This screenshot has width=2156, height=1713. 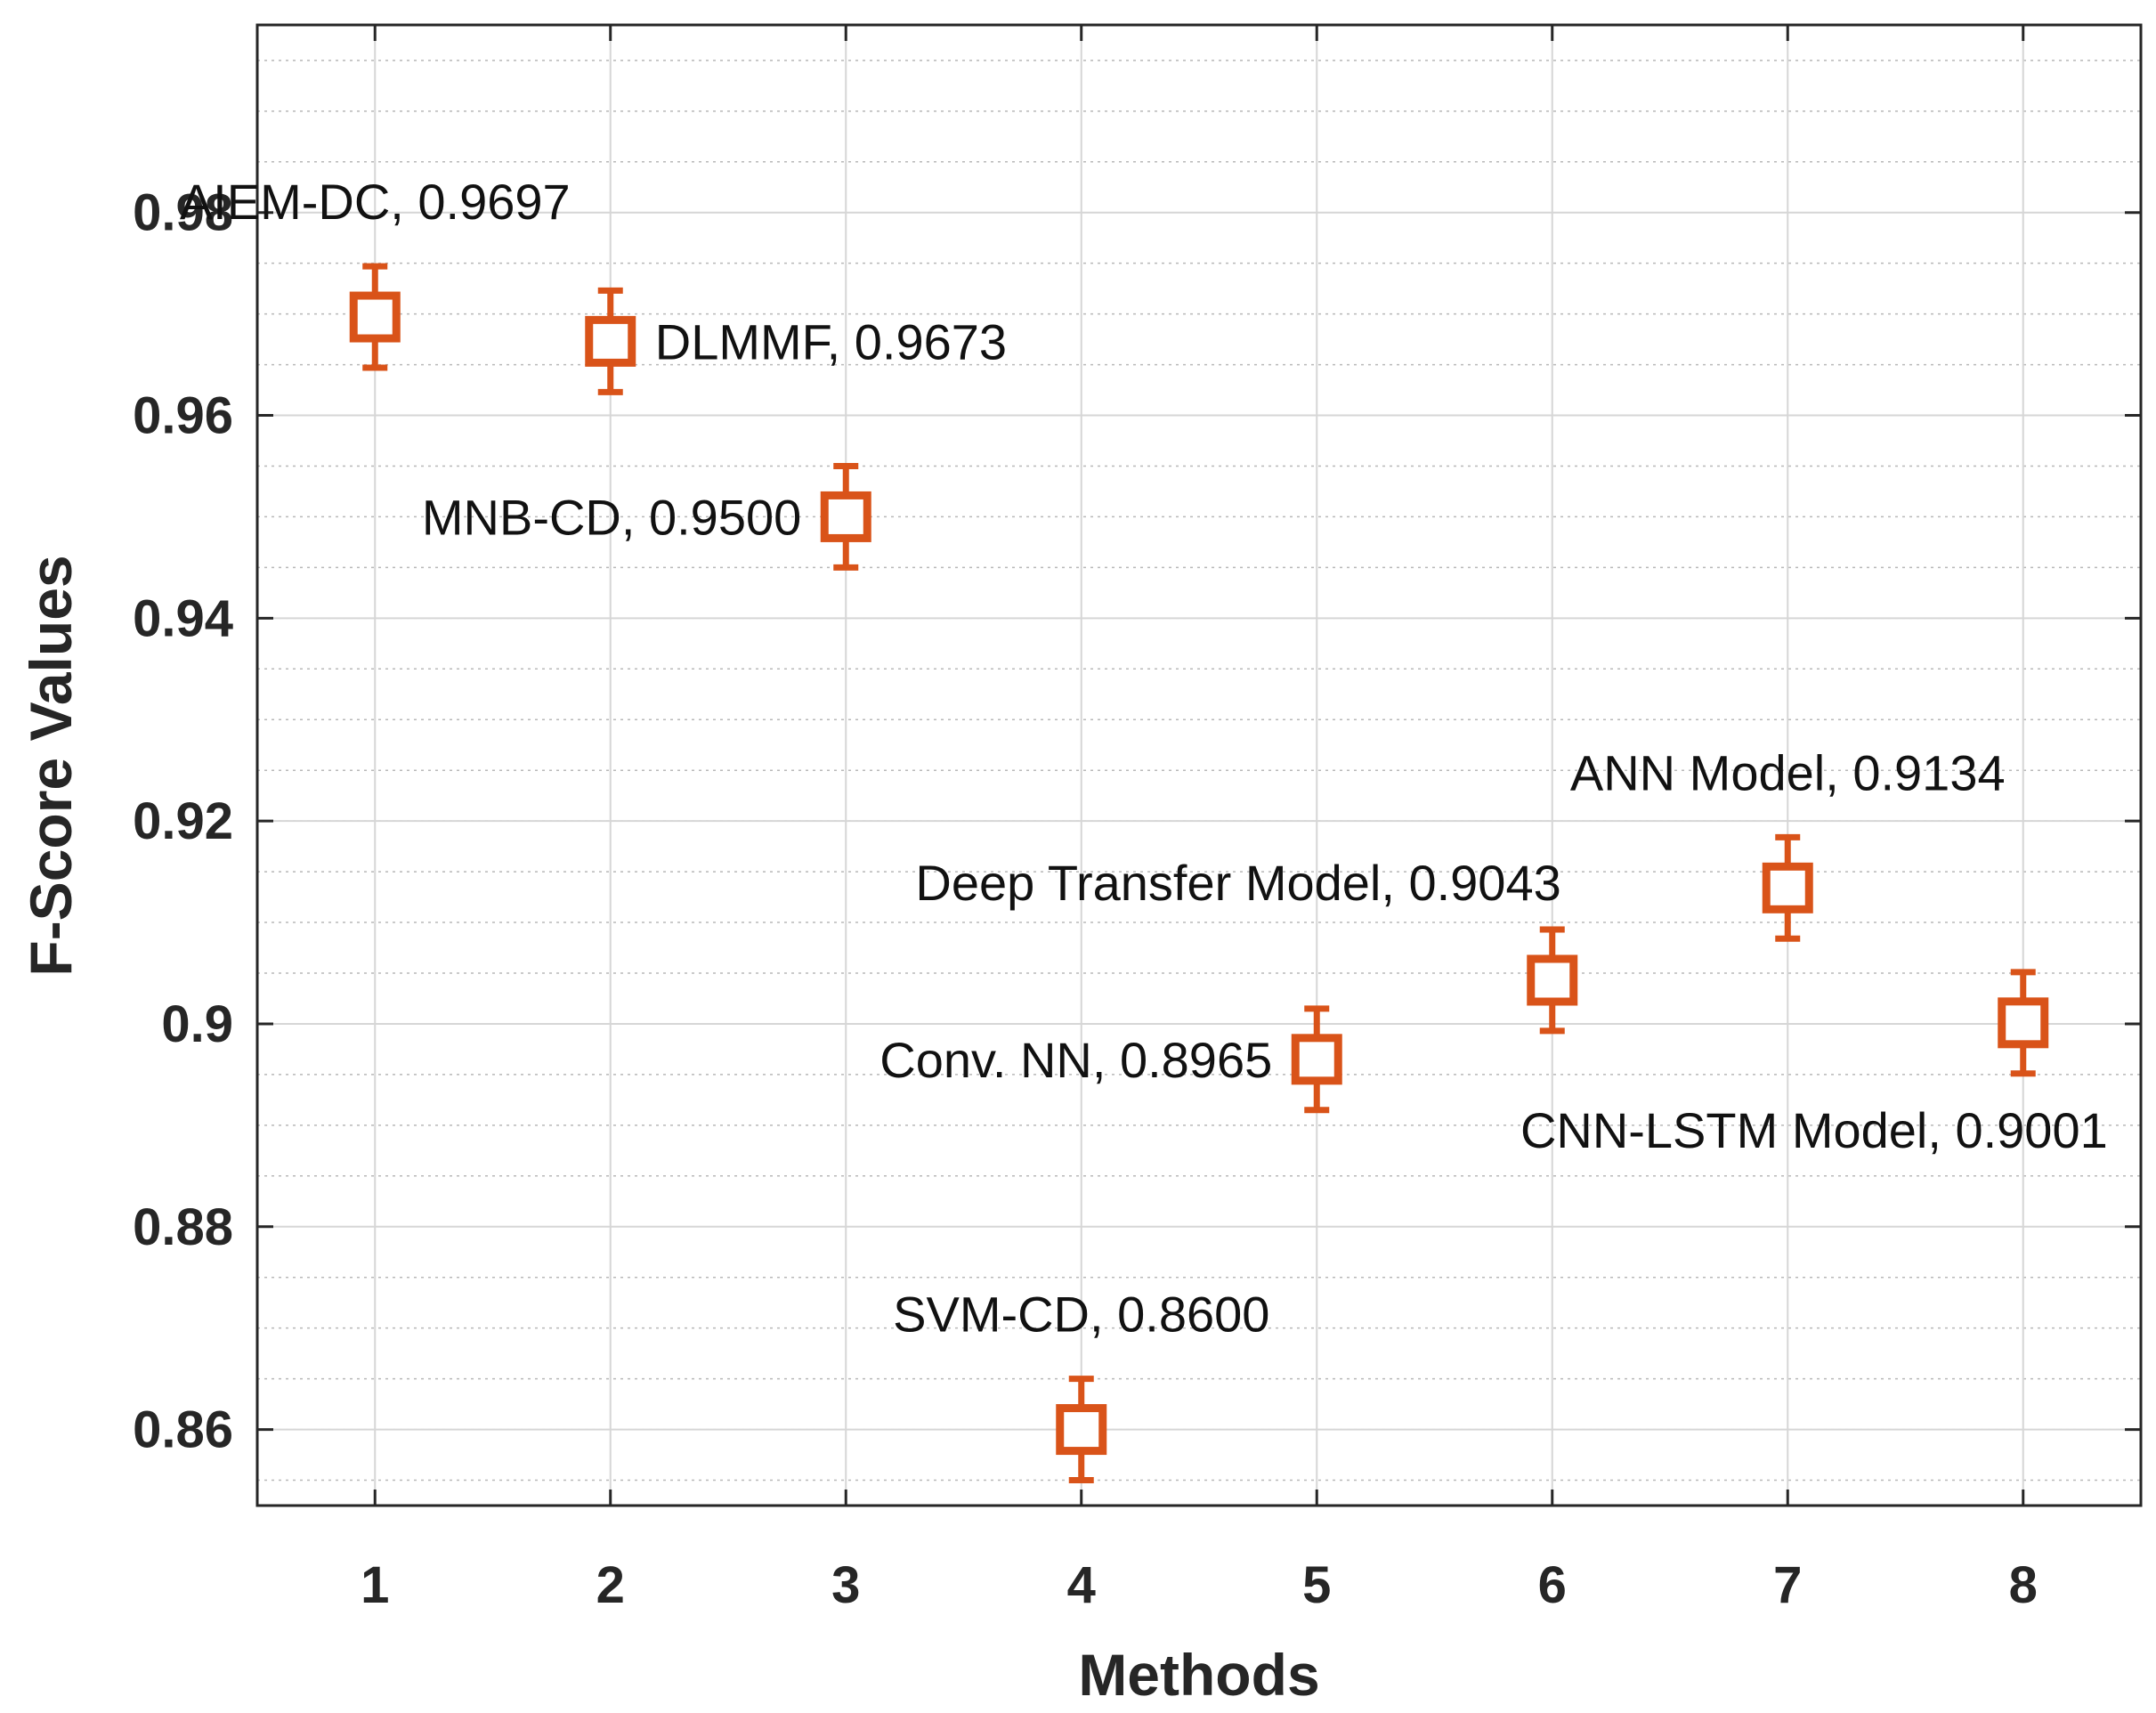 I want to click on y-tick-label: 0.86, so click(x=183, y=1430).